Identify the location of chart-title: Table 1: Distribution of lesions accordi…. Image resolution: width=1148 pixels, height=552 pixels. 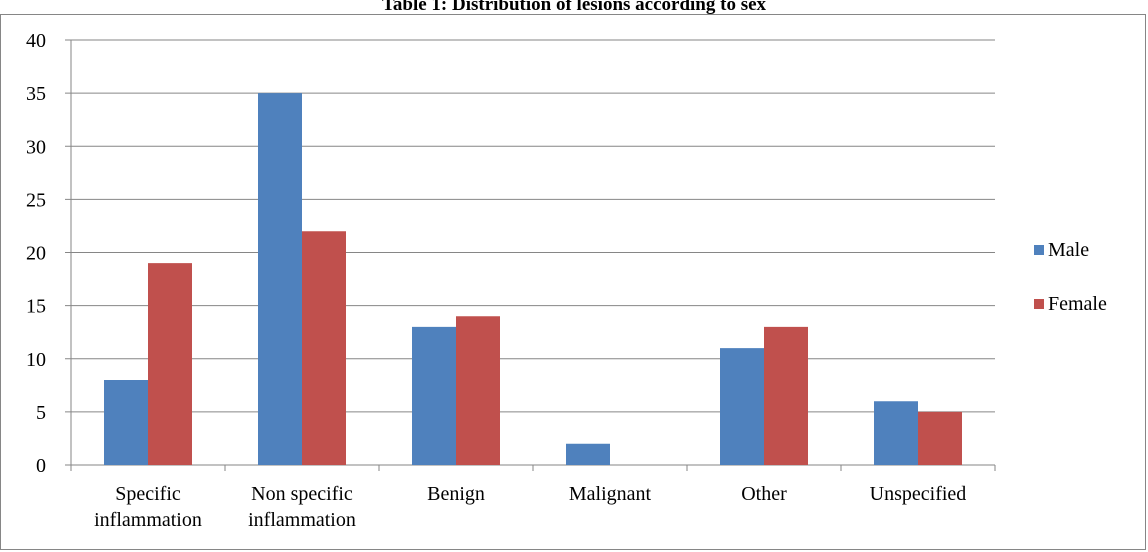
(574, 7).